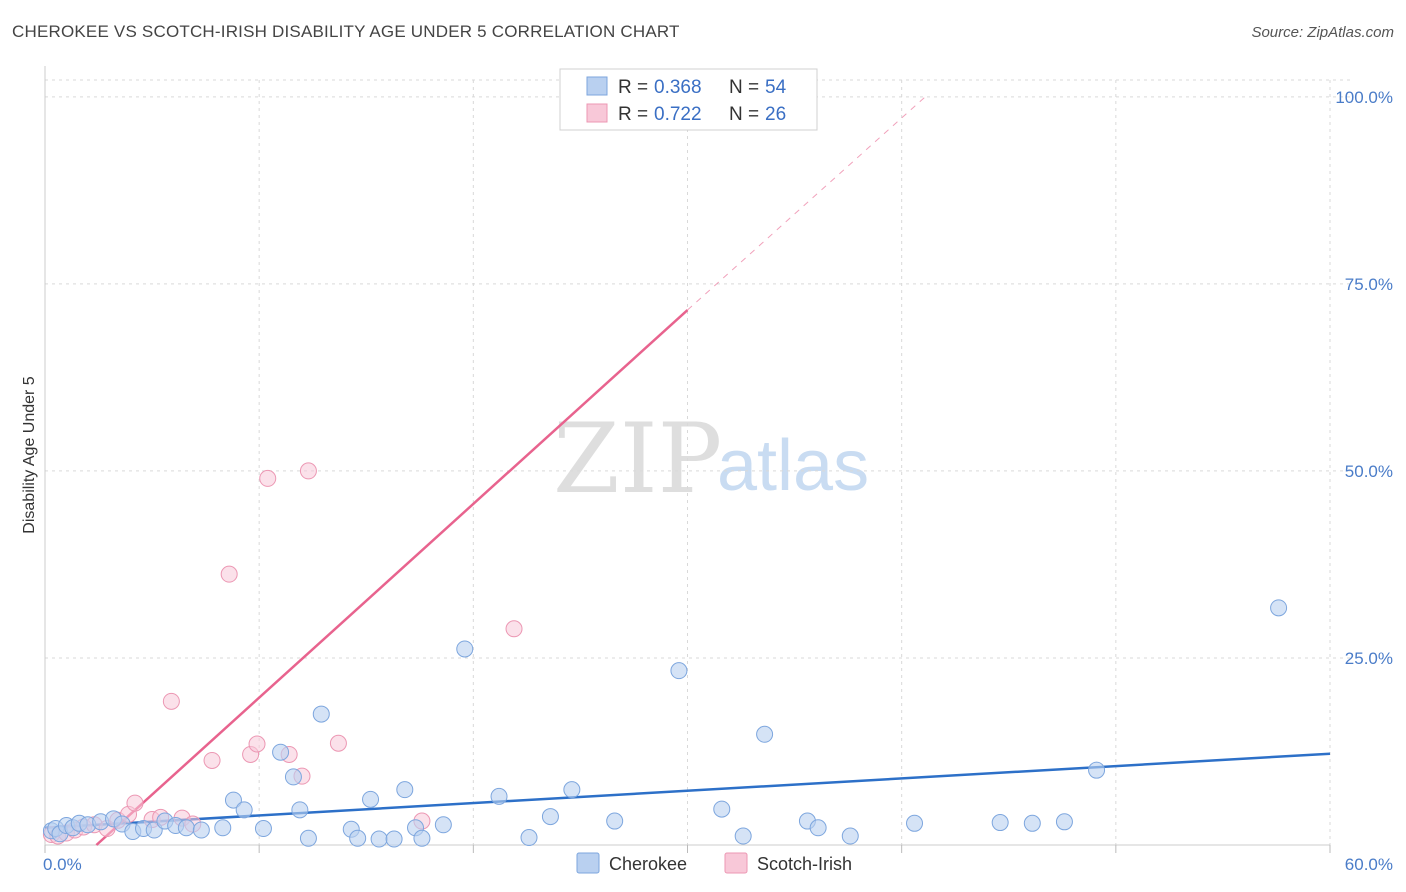 The image size is (1406, 892). I want to click on y-tick-label: 75.0%, so click(1369, 284).